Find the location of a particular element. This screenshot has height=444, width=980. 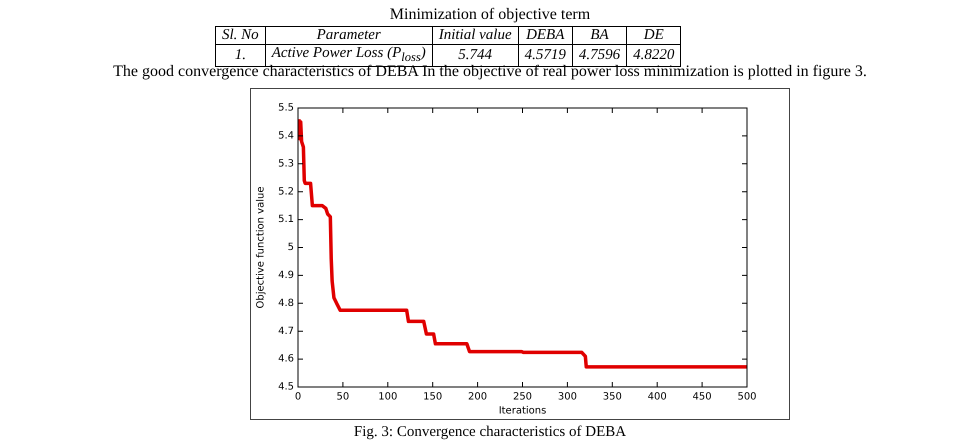

text: 4.5719 is located at coordinates (545, 55).